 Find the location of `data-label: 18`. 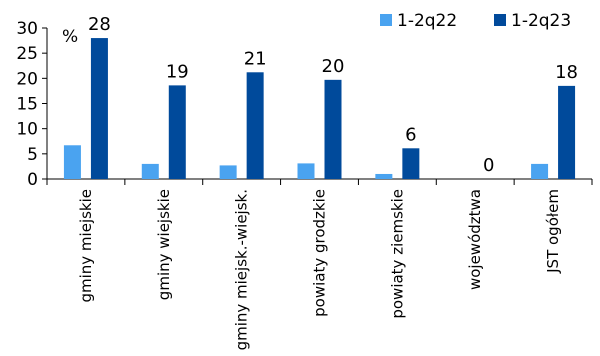

data-label: 18 is located at coordinates (566, 72).